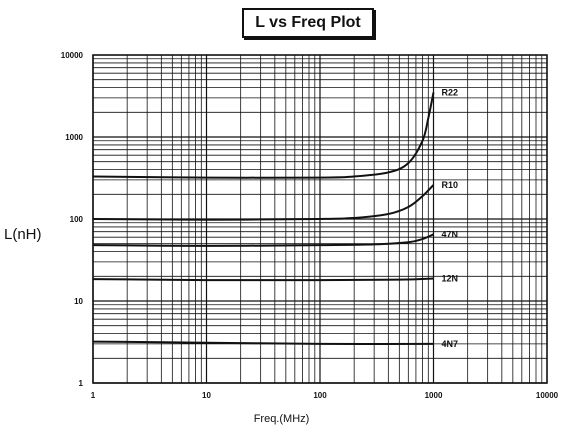 The height and width of the screenshot is (433, 563). I want to click on y-tick-label: 10000, so click(72, 55).